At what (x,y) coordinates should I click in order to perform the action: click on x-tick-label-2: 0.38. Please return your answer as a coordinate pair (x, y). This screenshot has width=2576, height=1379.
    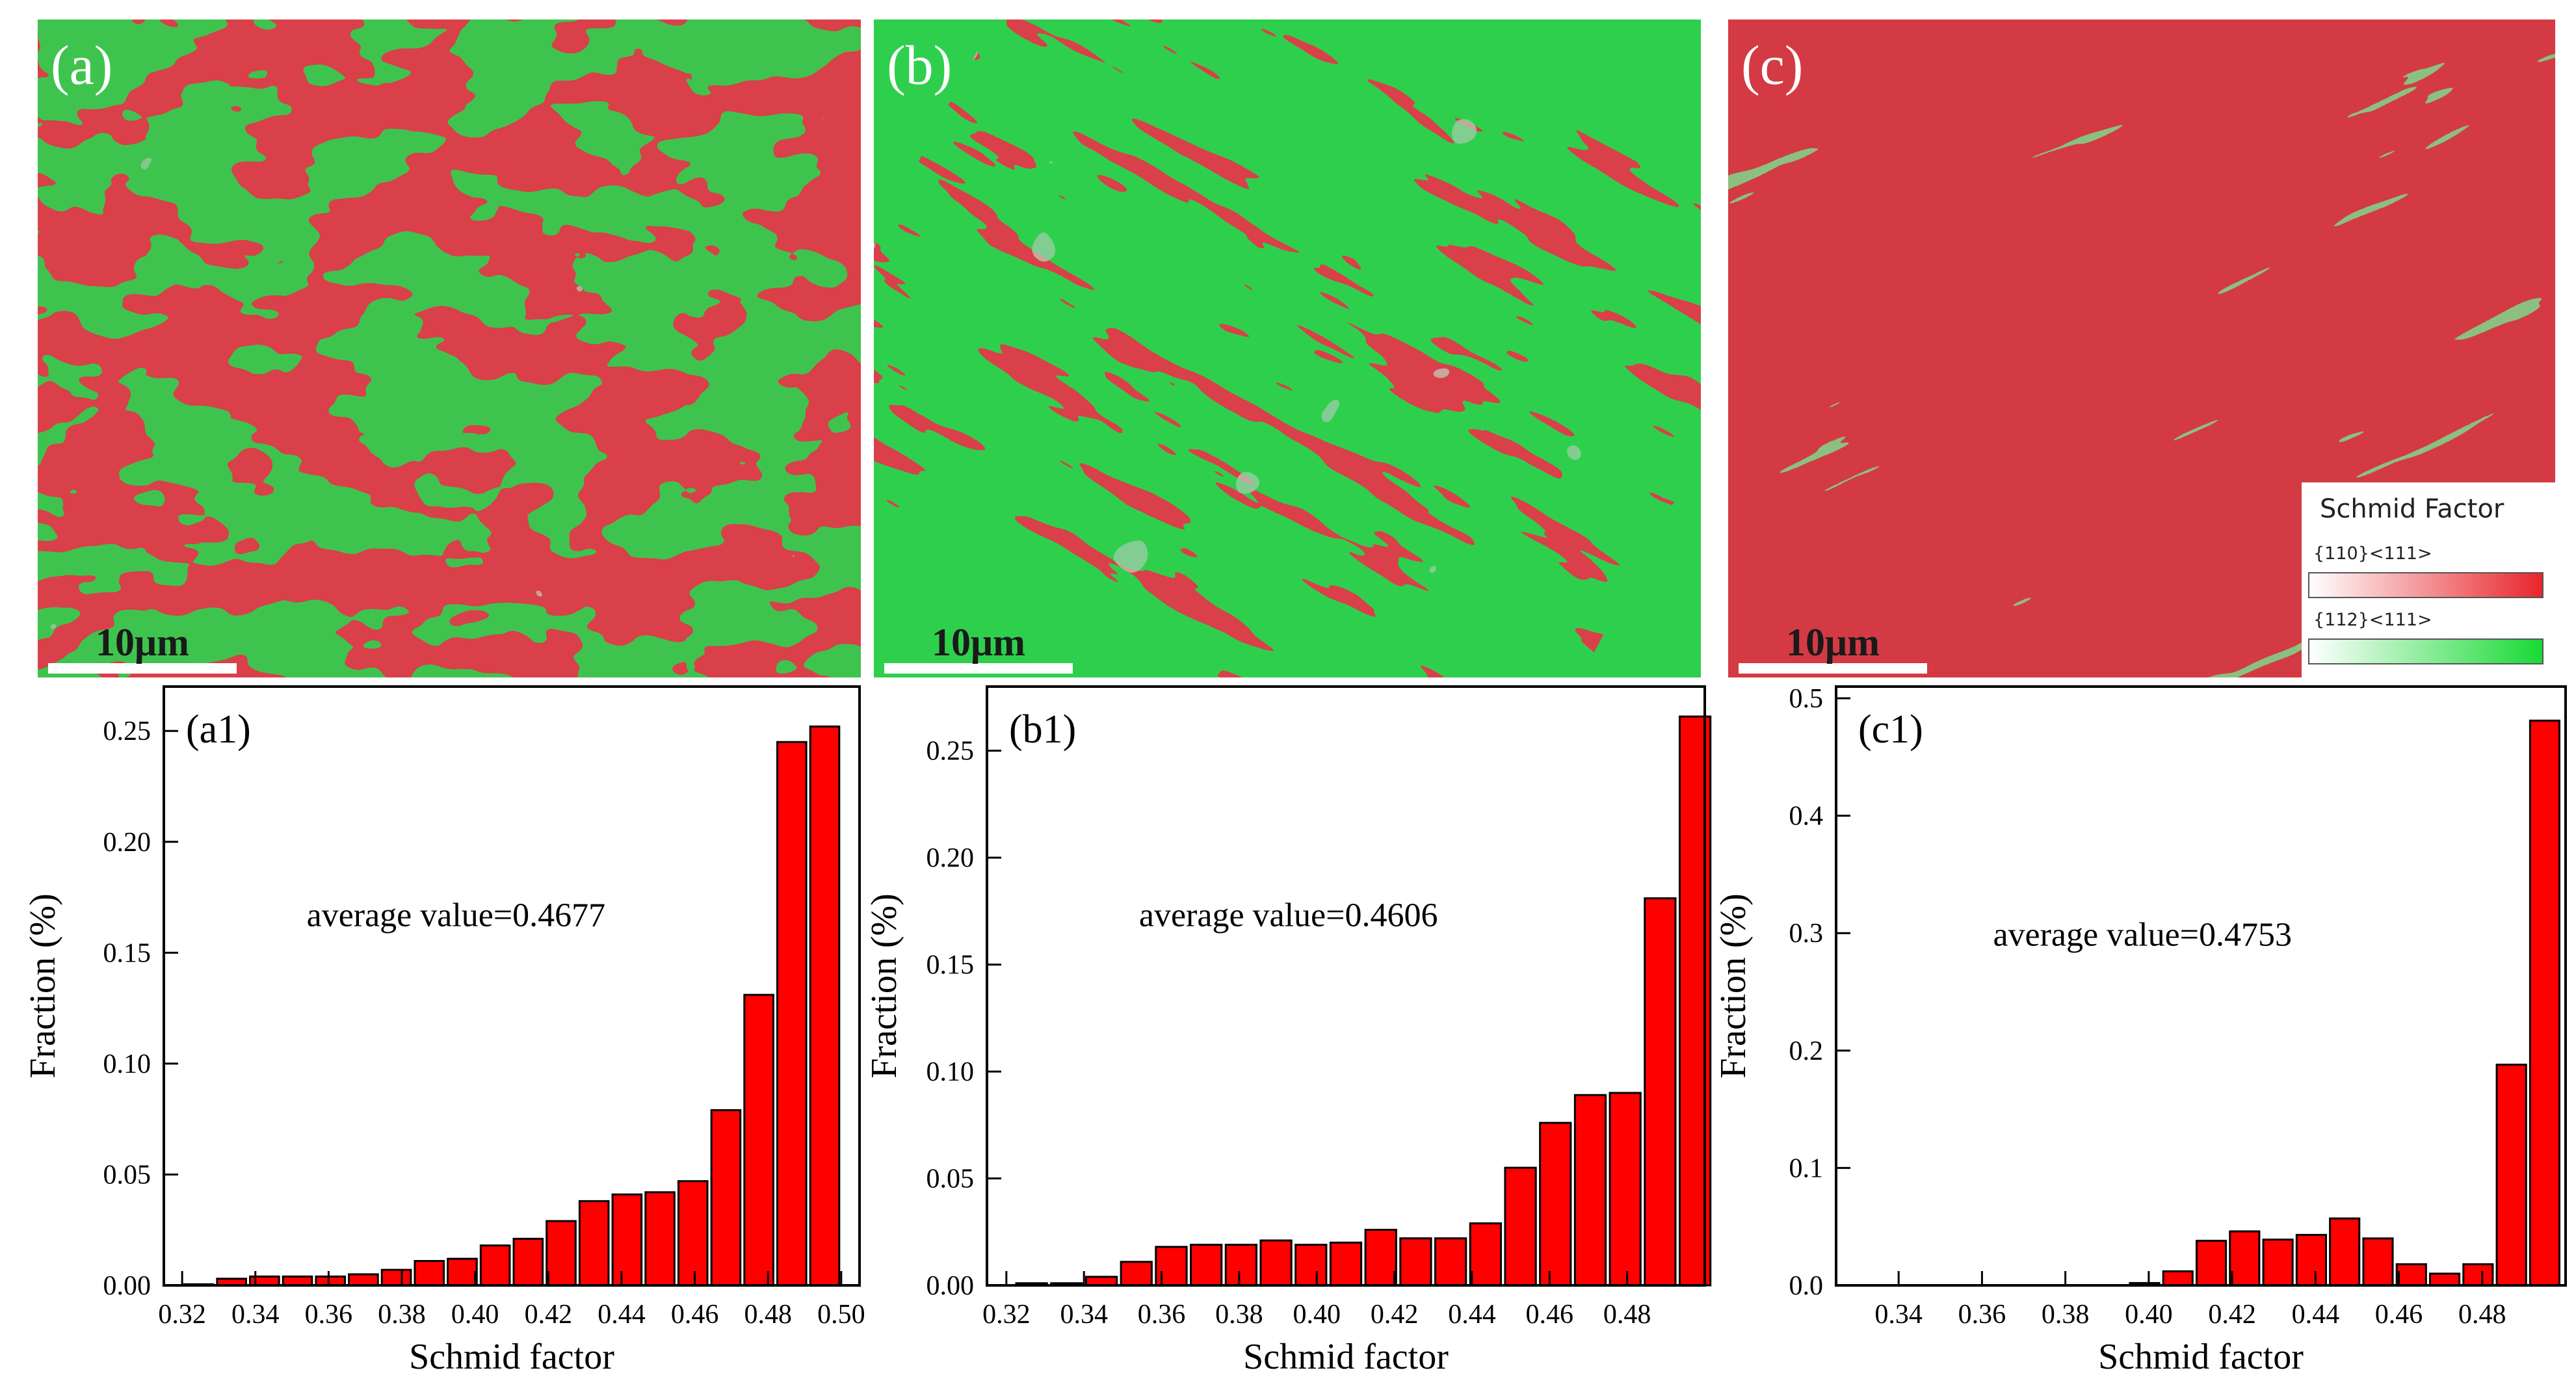
    Looking at the image, I should click on (2066, 1315).